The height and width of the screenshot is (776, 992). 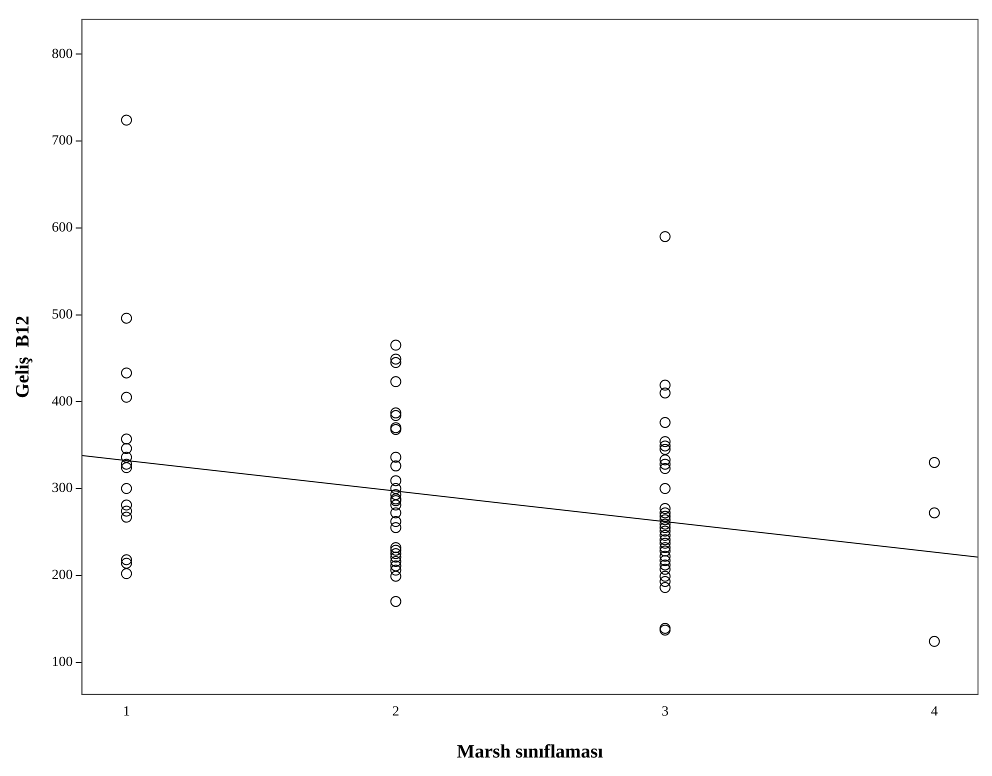 What do you see at coordinates (126, 712) in the screenshot?
I see `x-tick-label: 1` at bounding box center [126, 712].